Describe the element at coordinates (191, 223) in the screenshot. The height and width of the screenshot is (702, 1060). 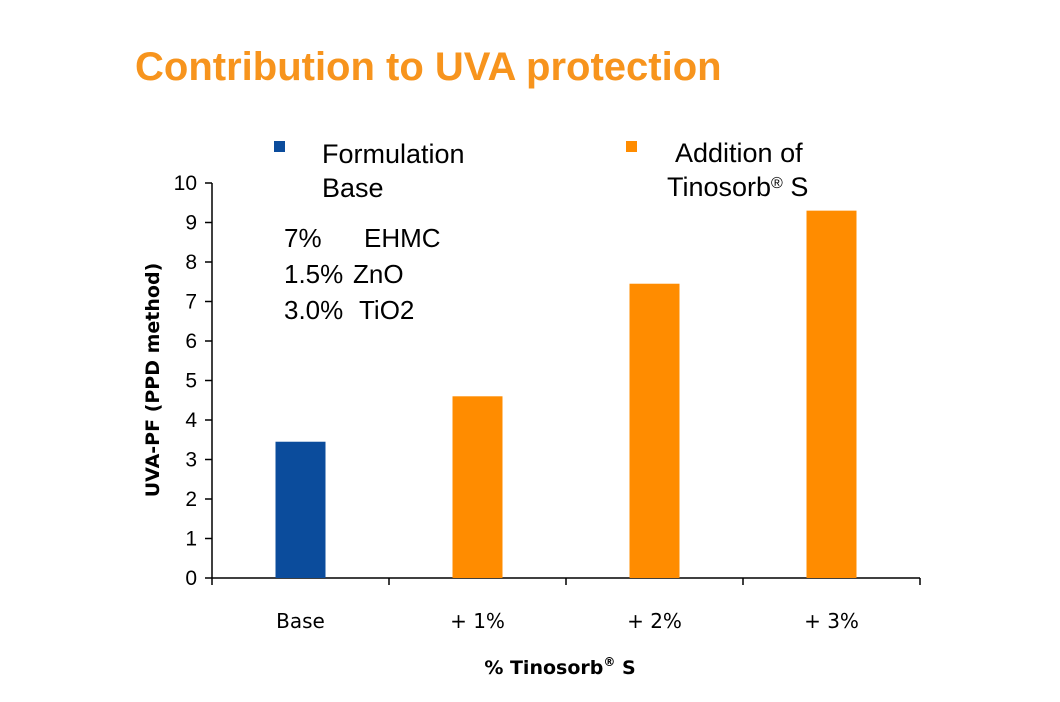
I see `y-tick-label: 9` at that location.